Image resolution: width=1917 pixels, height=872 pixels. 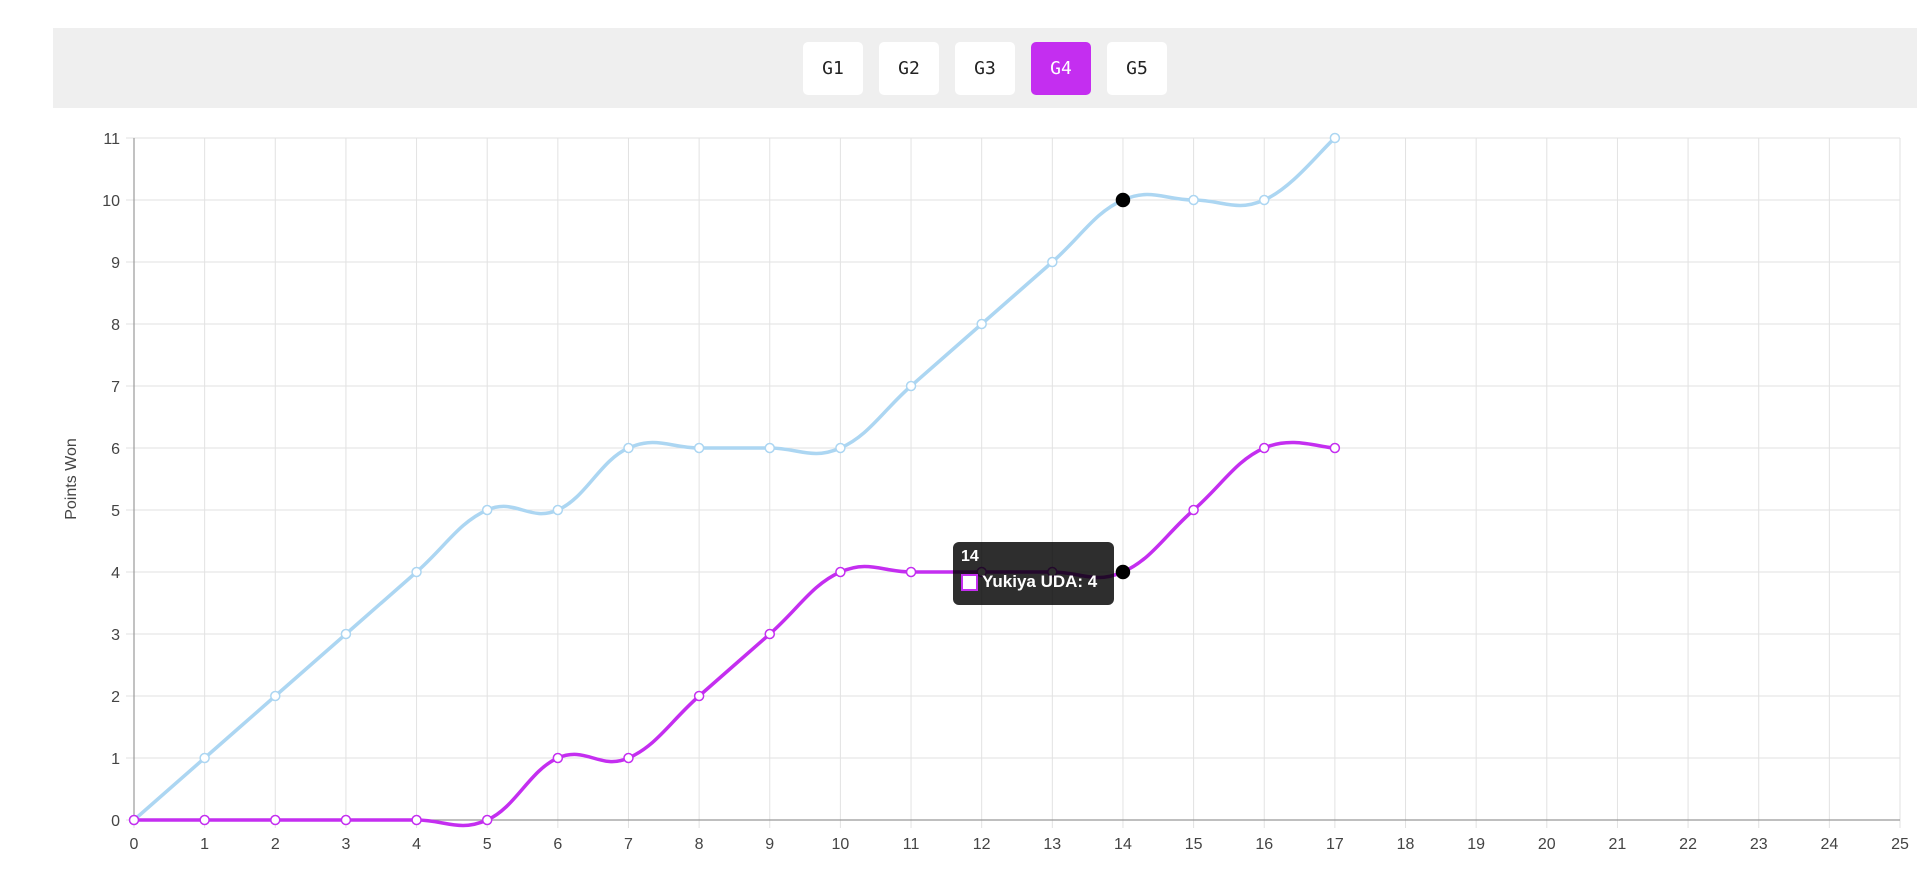 I want to click on x-tick-label: 24, so click(x=1829, y=844).